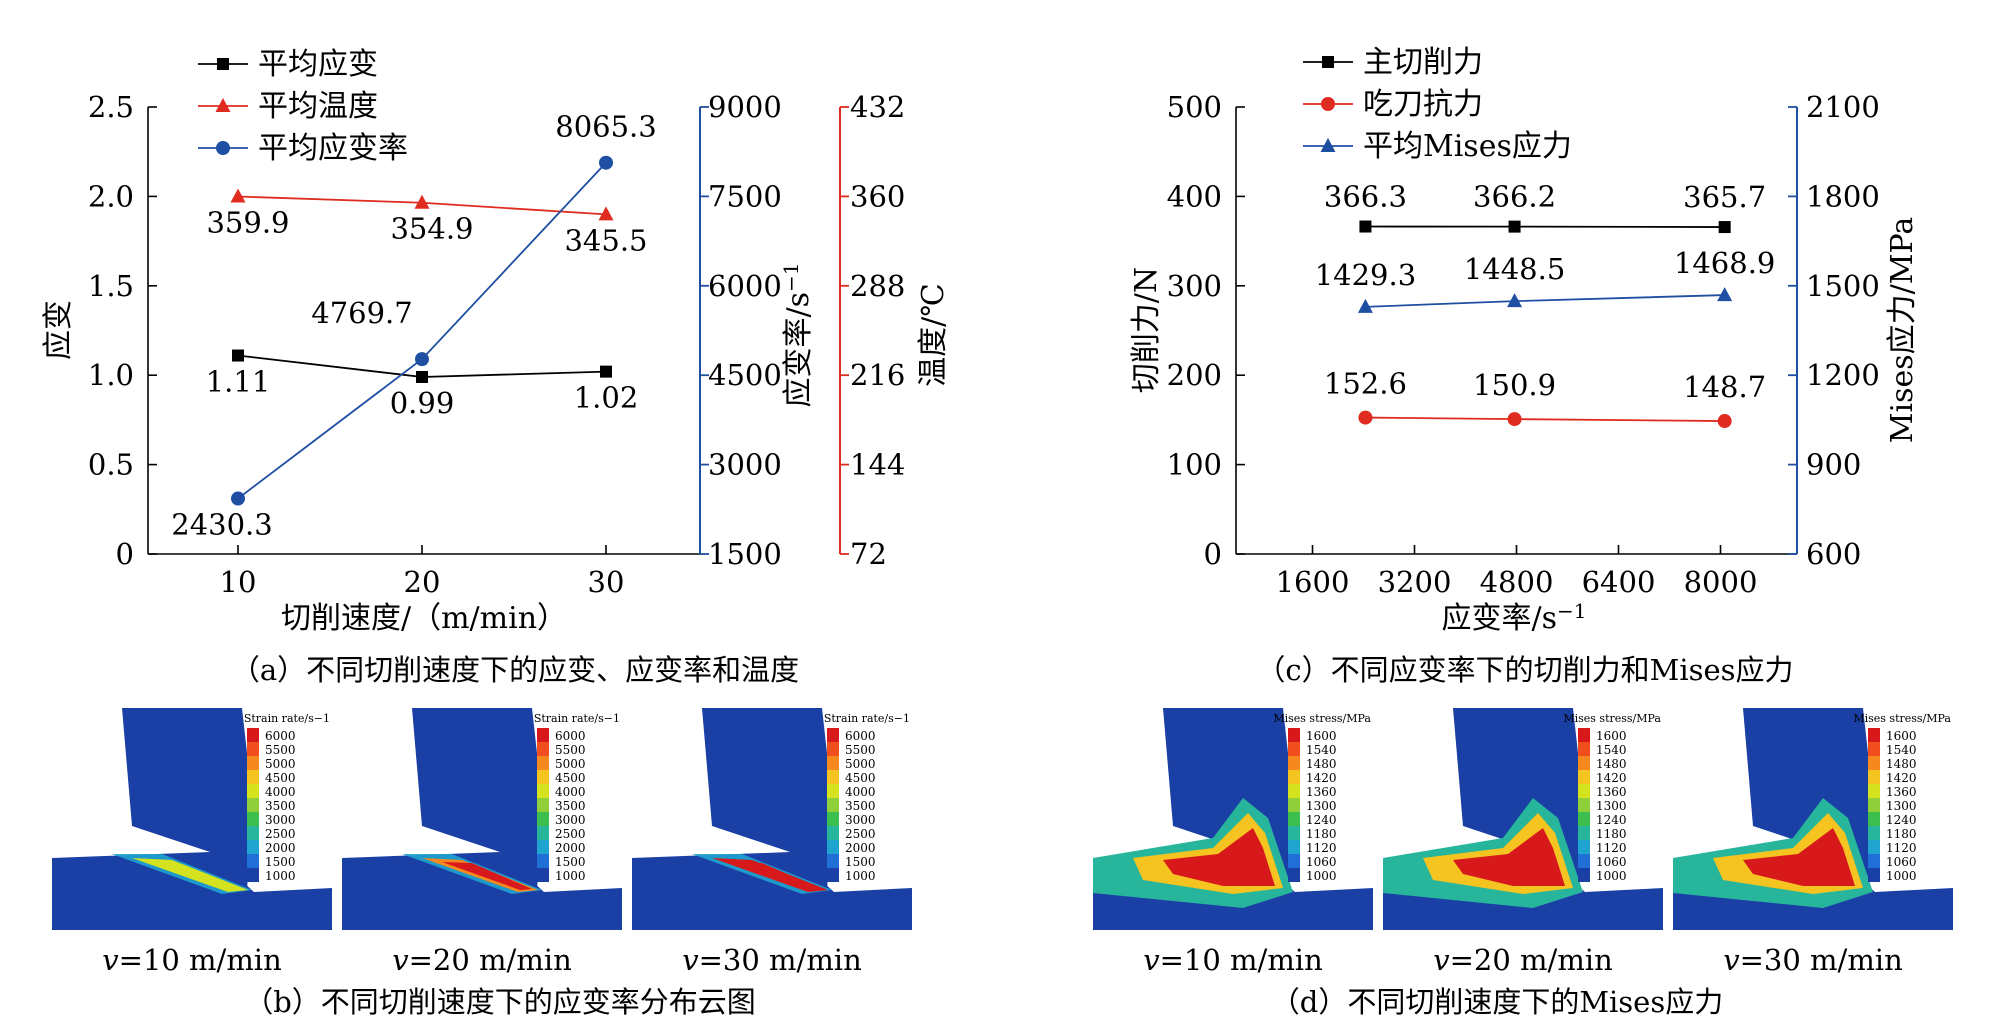 Image resolution: width=2002 pixels, height=1034 pixels. I want to click on strain-band-peak, so click(487, 876).